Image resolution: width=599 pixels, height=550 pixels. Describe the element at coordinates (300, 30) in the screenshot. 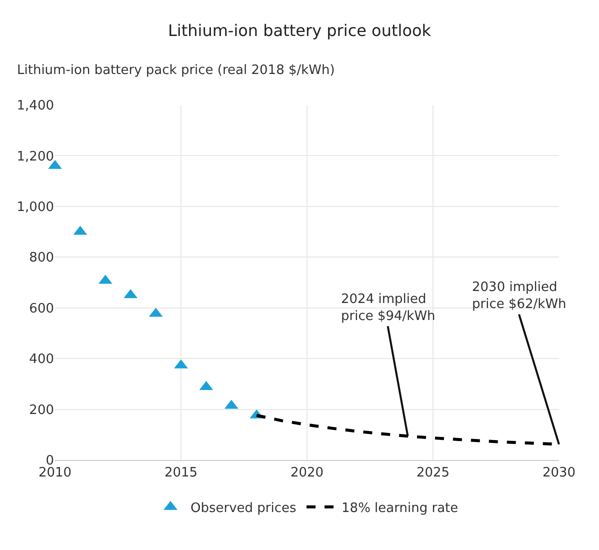

I see `chart-title: Lithium-ion battery price outlook` at that location.